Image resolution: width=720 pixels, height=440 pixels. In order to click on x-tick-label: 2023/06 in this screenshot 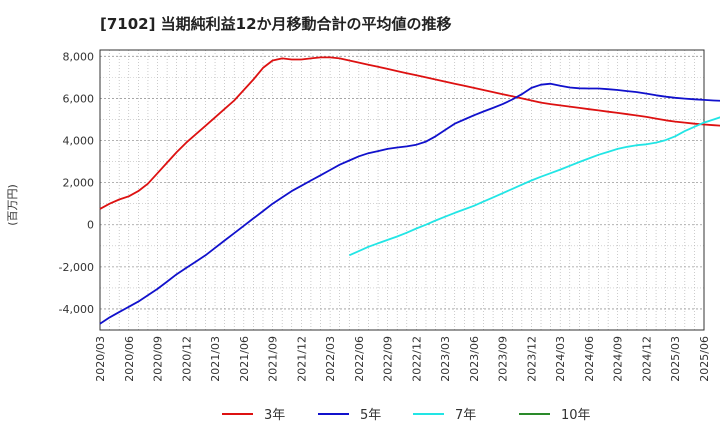, I will do `click(474, 359)`.